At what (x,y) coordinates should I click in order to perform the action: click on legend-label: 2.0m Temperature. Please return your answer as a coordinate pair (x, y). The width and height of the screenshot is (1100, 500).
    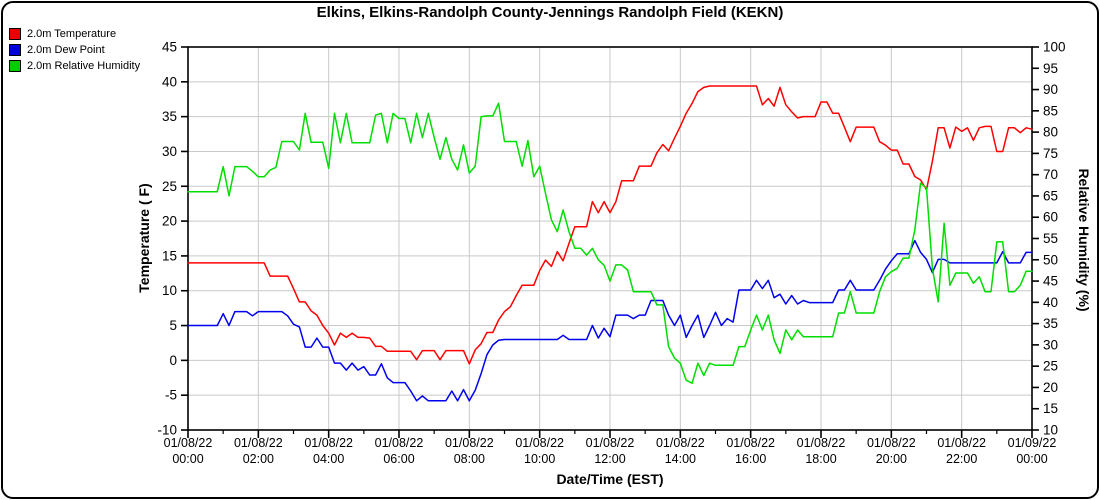
    Looking at the image, I should click on (72, 34).